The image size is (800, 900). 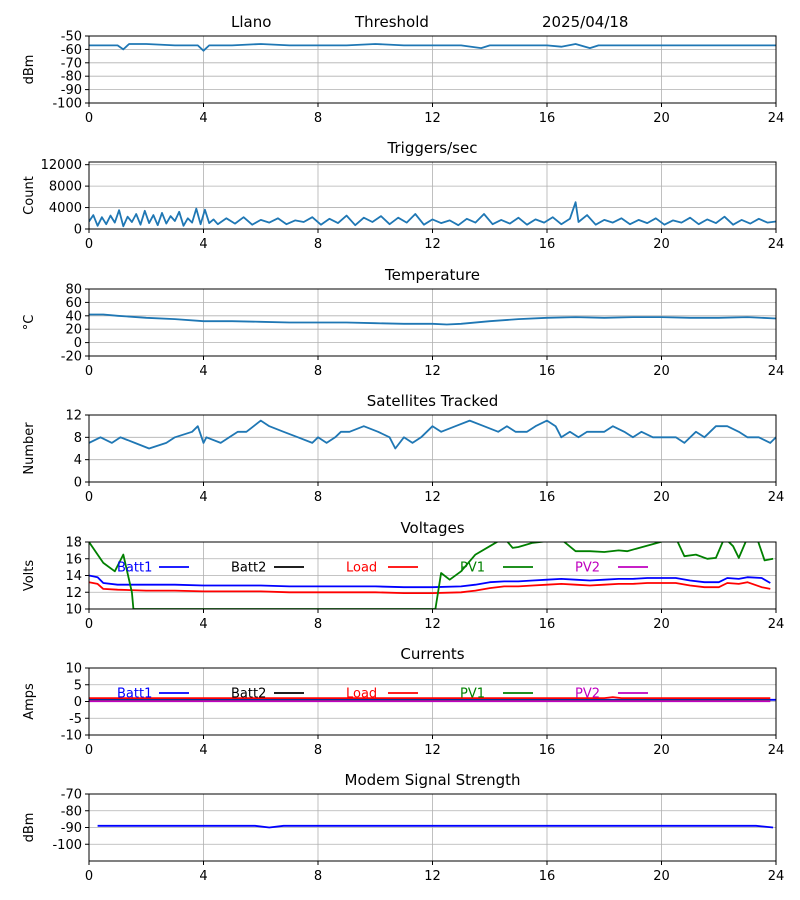 What do you see at coordinates (248, 568) in the screenshot?
I see `legend-label-4-1: Batt2` at bounding box center [248, 568].